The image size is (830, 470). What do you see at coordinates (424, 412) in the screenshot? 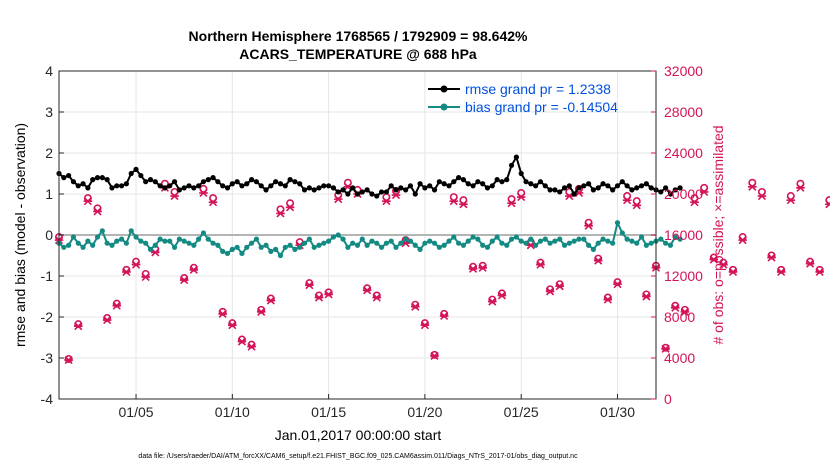
I see `x-tick-label-3: 01/20` at bounding box center [424, 412].